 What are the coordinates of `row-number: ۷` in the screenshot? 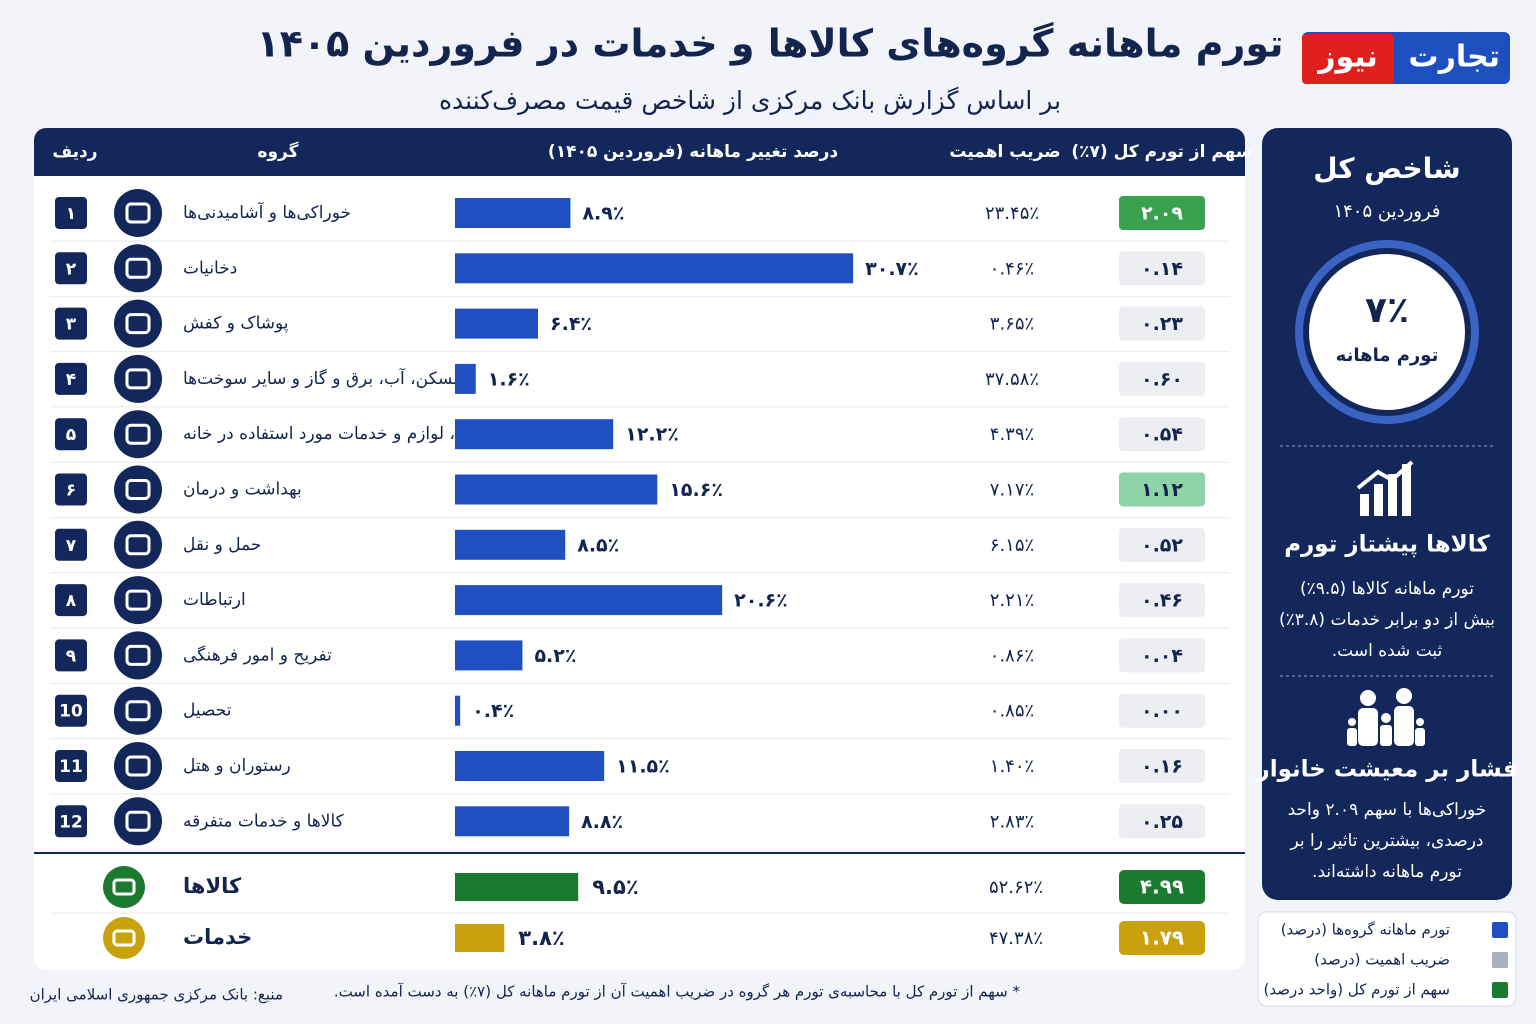 It's located at (71, 546).